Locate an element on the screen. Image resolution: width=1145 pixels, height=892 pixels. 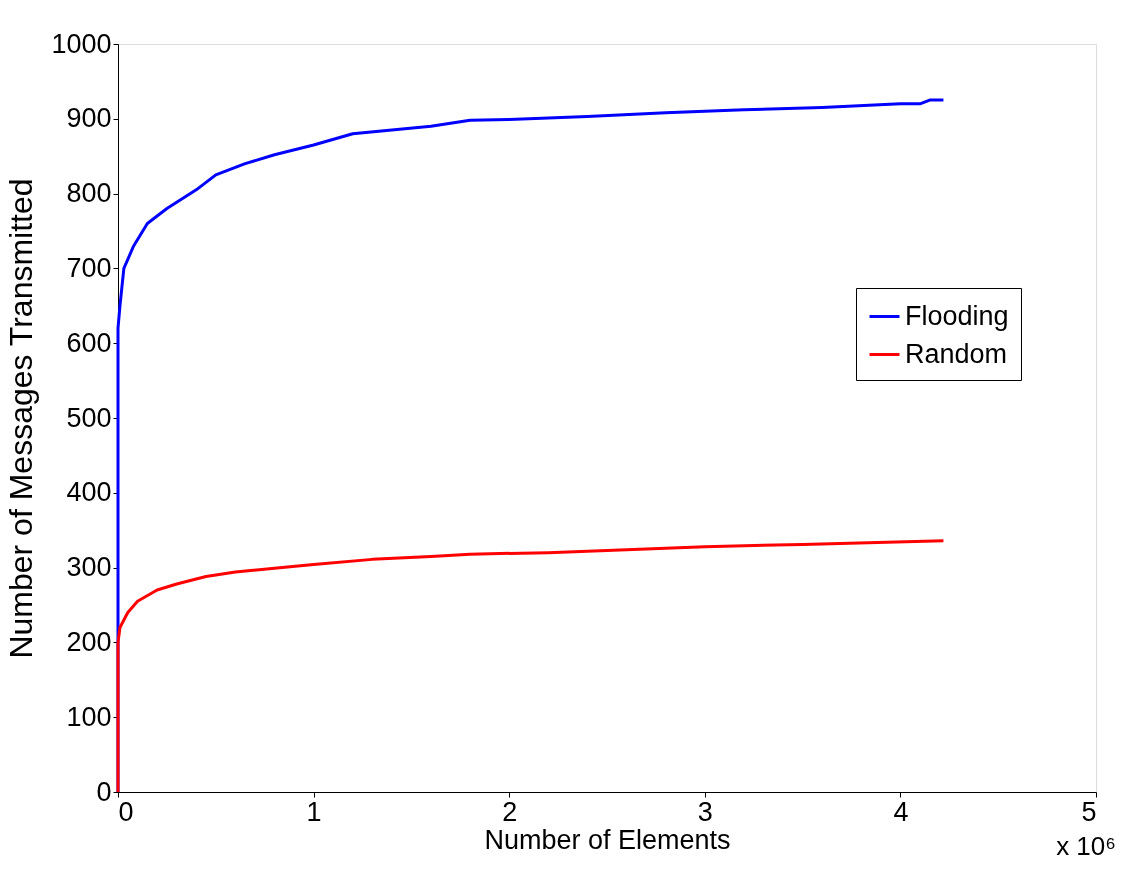
y-tick-label: 700 is located at coordinates (89, 267).